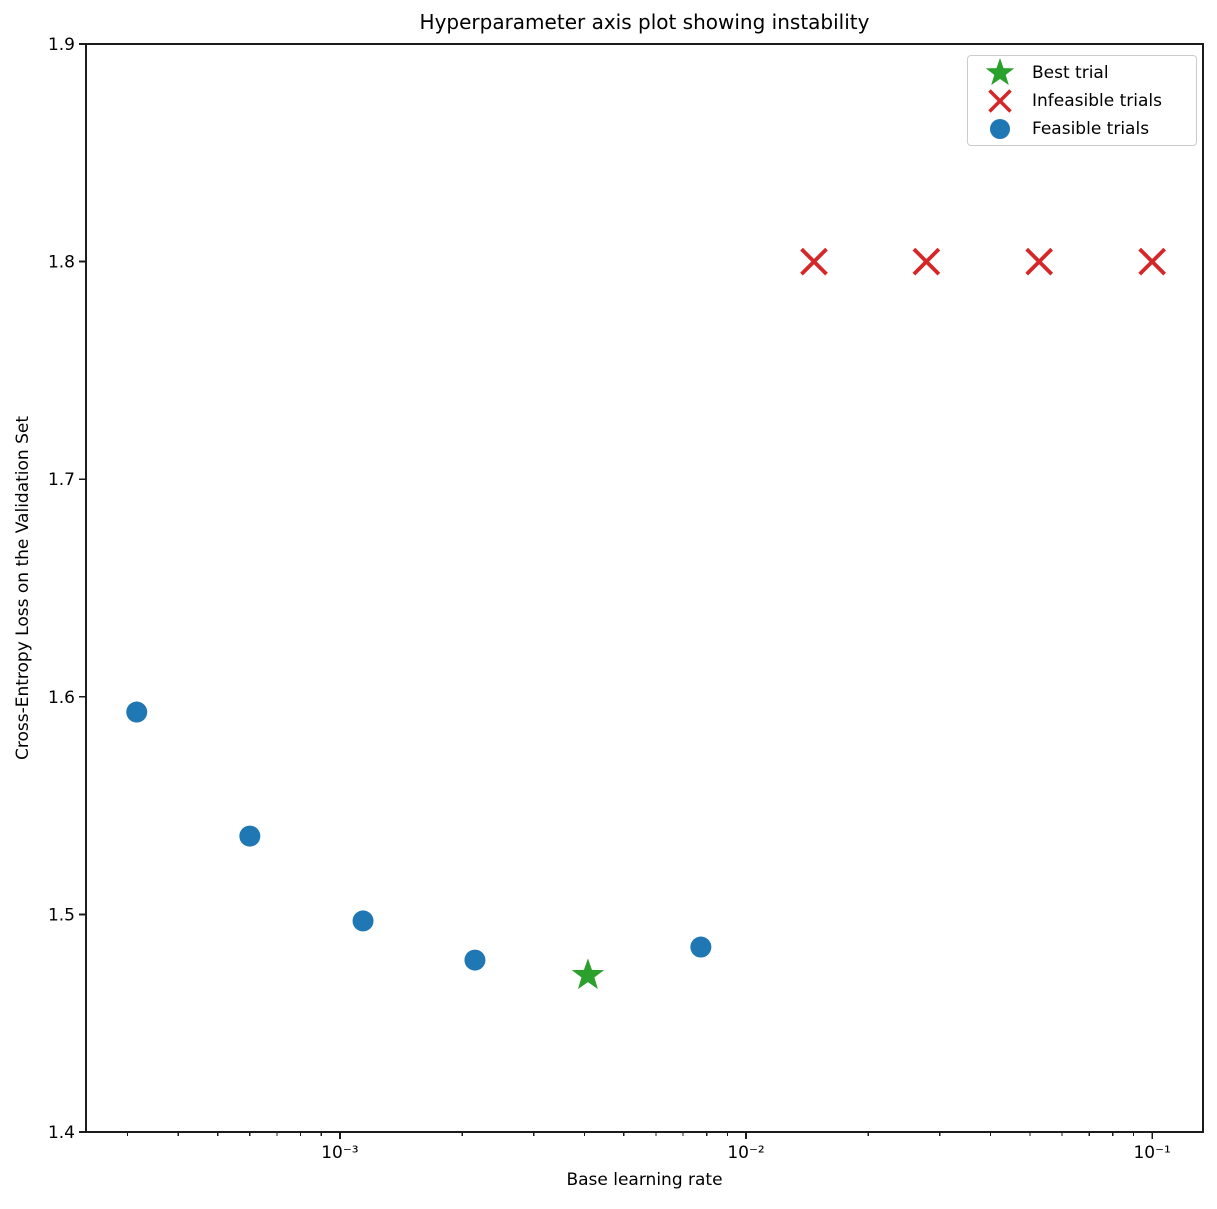 This screenshot has width=1217, height=1209. Describe the element at coordinates (745, 1153) in the screenshot. I see `x-tick-label: 10⁻²` at that location.